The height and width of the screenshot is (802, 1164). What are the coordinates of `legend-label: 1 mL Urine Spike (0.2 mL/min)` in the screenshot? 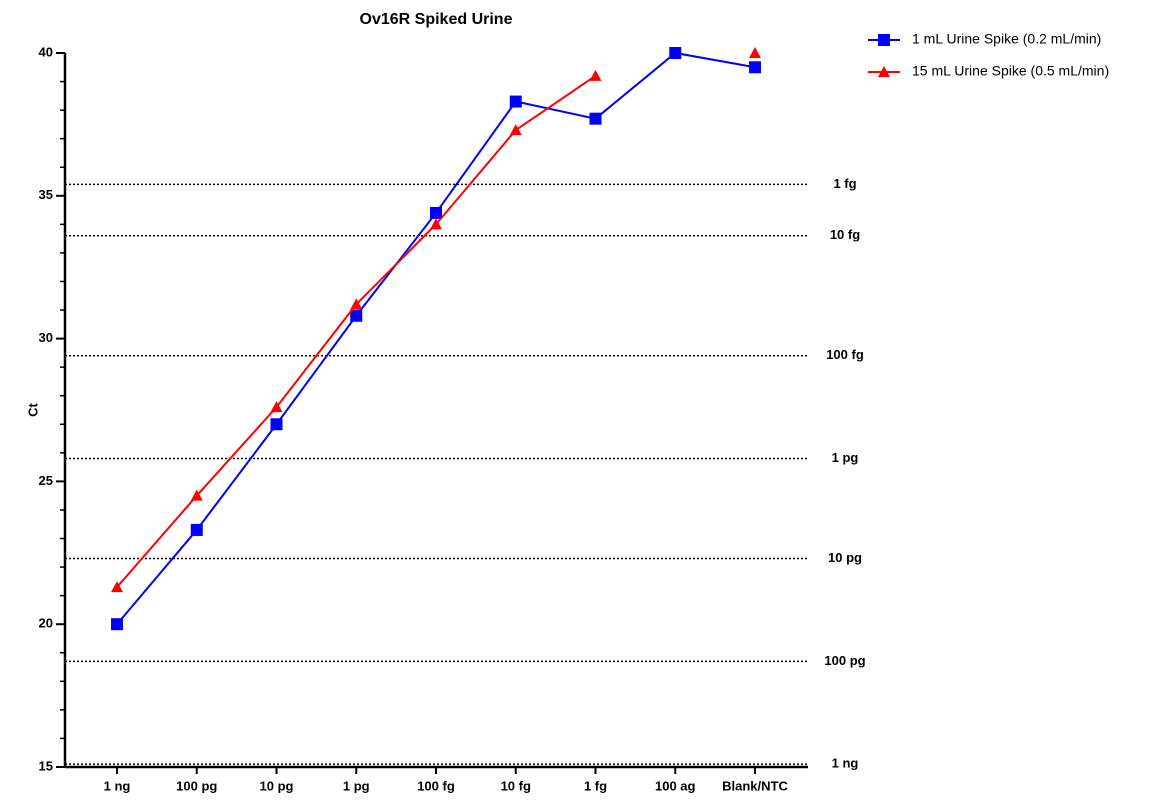 It's located at (1006, 39).